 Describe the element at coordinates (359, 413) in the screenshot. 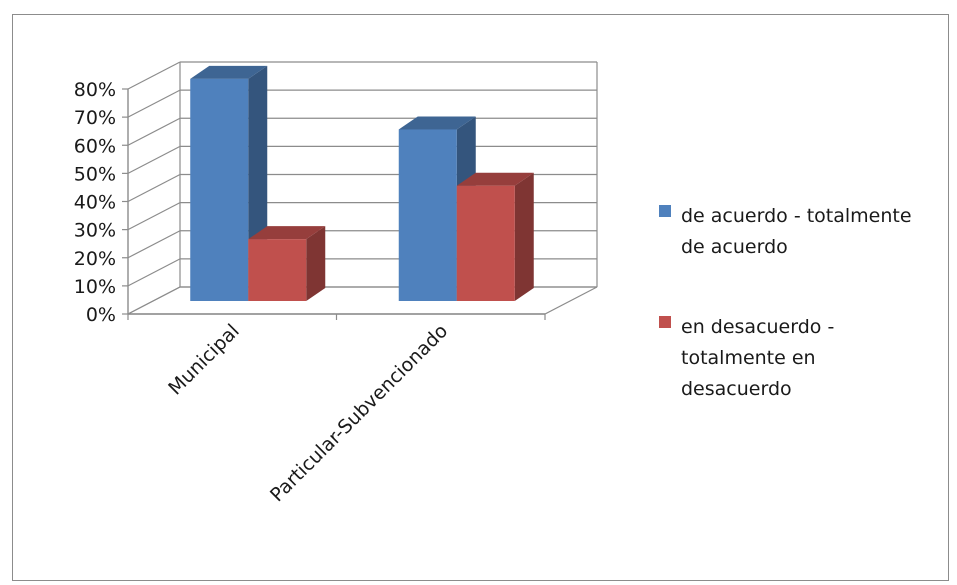

I see `category-label: Particular-Subvencionado` at that location.